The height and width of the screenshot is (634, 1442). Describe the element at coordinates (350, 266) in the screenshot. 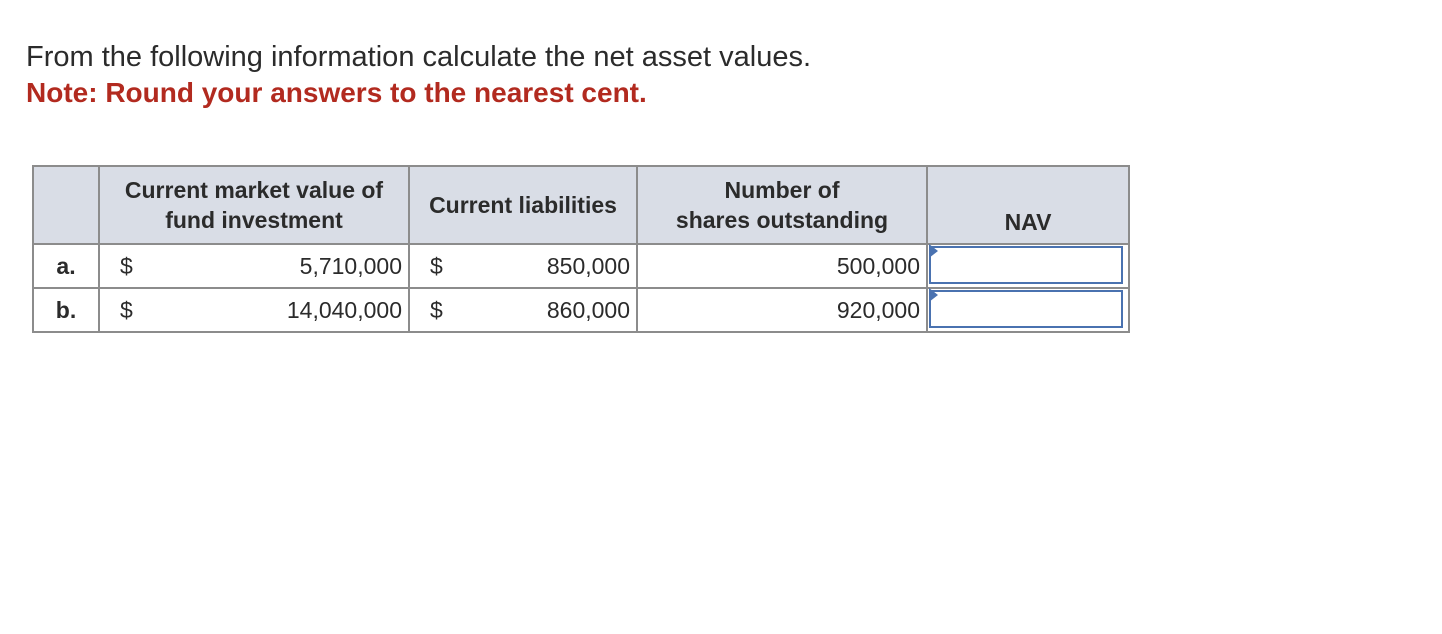

I see `market-value: 5,710,000` at that location.